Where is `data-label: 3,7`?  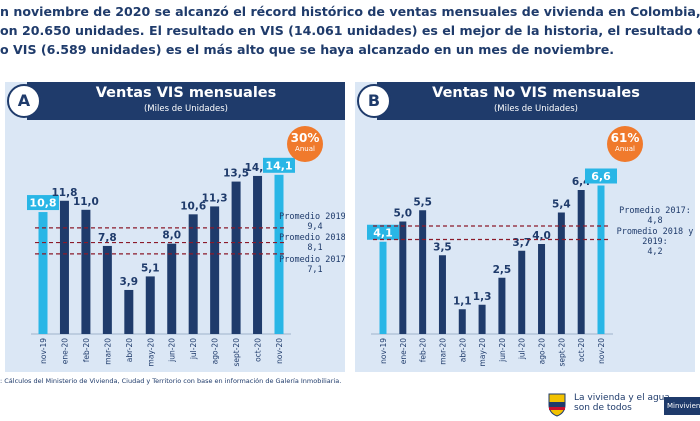
data-label: 3,7 is located at coordinates (521, 243).